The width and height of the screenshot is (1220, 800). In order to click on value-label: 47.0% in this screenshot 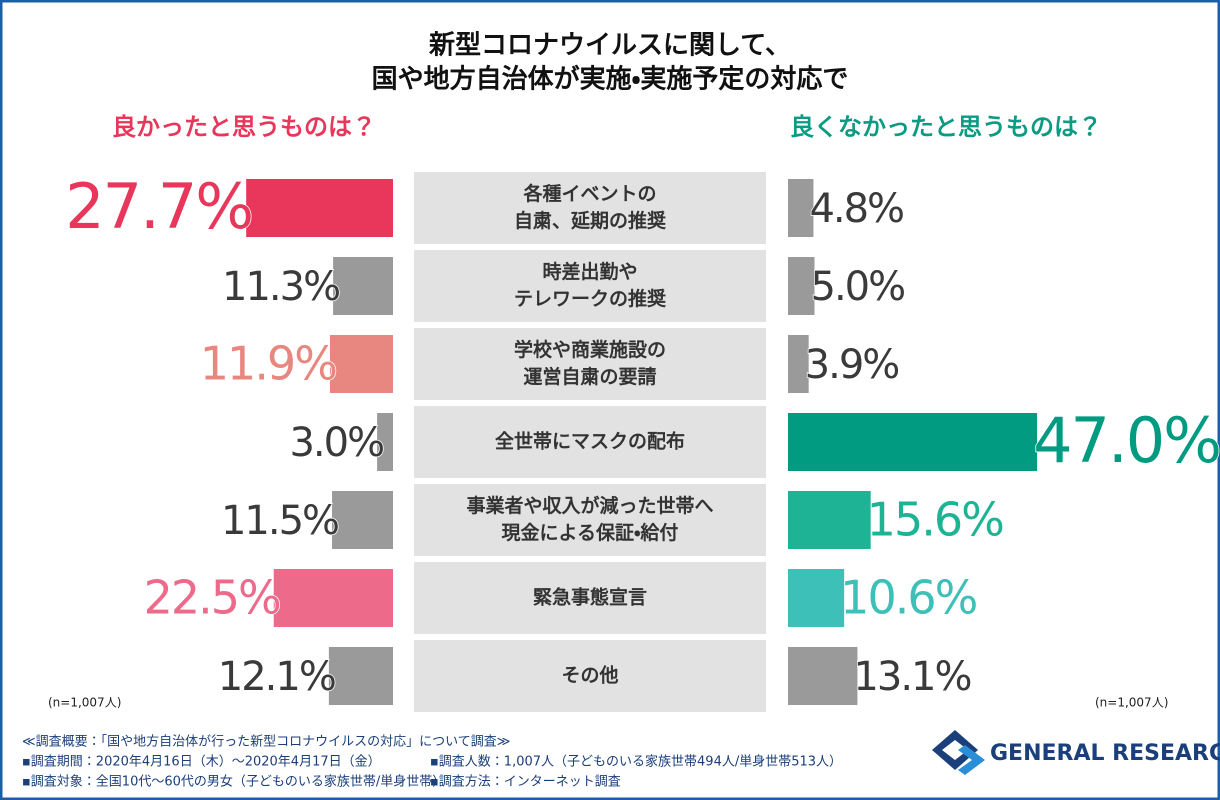, I will do `click(1126, 440)`.